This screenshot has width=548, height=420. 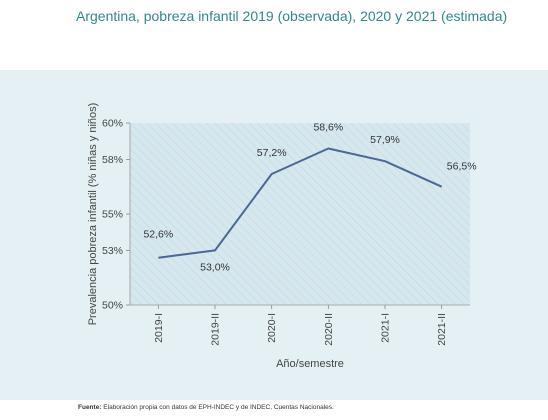 What do you see at coordinates (300, 203) in the screenshot?
I see `series-line` at bounding box center [300, 203].